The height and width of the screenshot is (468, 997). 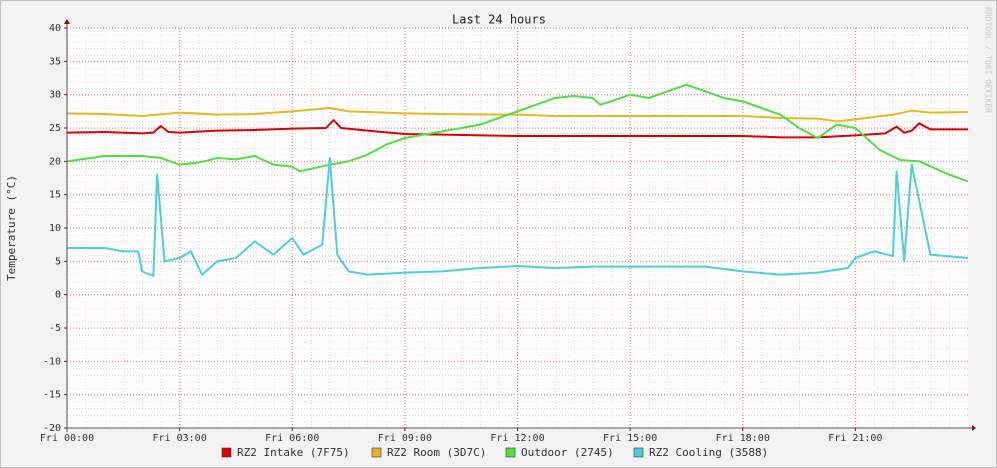 What do you see at coordinates (180, 438) in the screenshot?
I see `x-tick-label: Fri 03:00` at bounding box center [180, 438].